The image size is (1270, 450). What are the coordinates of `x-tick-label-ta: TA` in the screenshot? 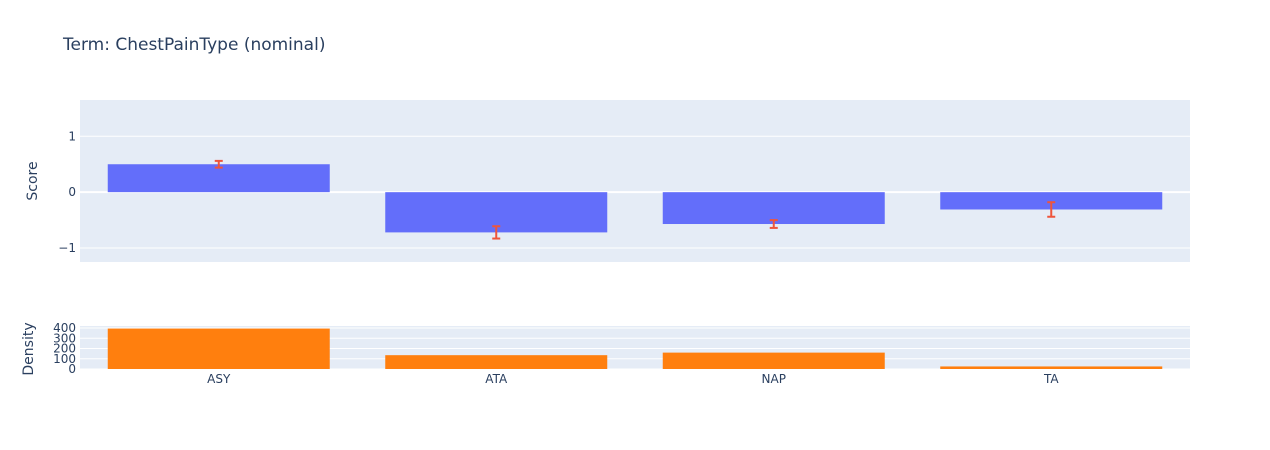 It's located at (1051, 379).